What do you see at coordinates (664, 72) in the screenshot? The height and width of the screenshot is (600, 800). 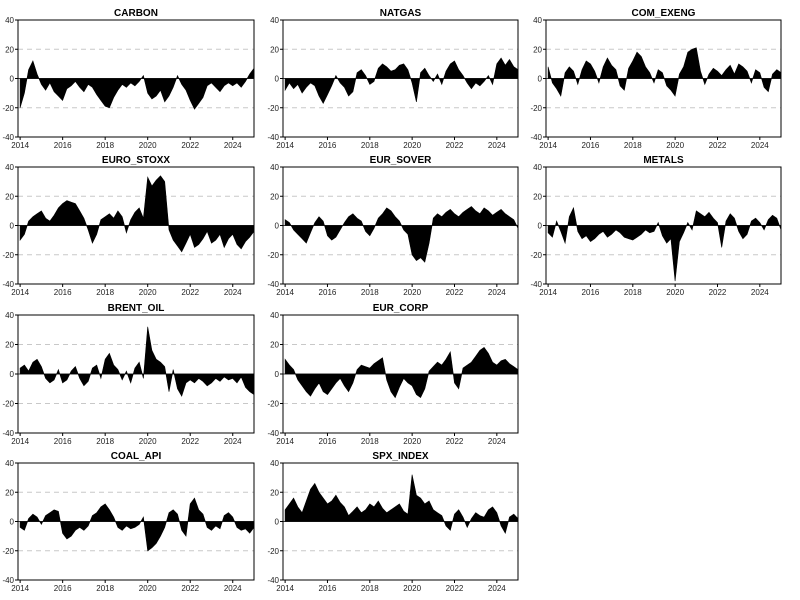 I see `series-area-com-exeng` at bounding box center [664, 72].